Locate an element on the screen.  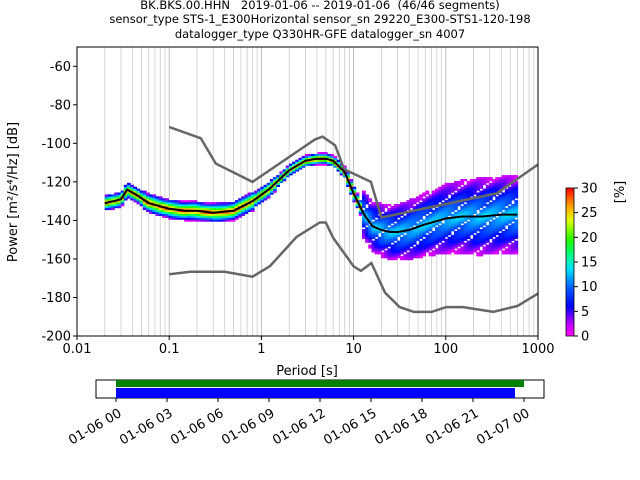
time-tick-label: 01-06 00 is located at coordinates (95, 427).